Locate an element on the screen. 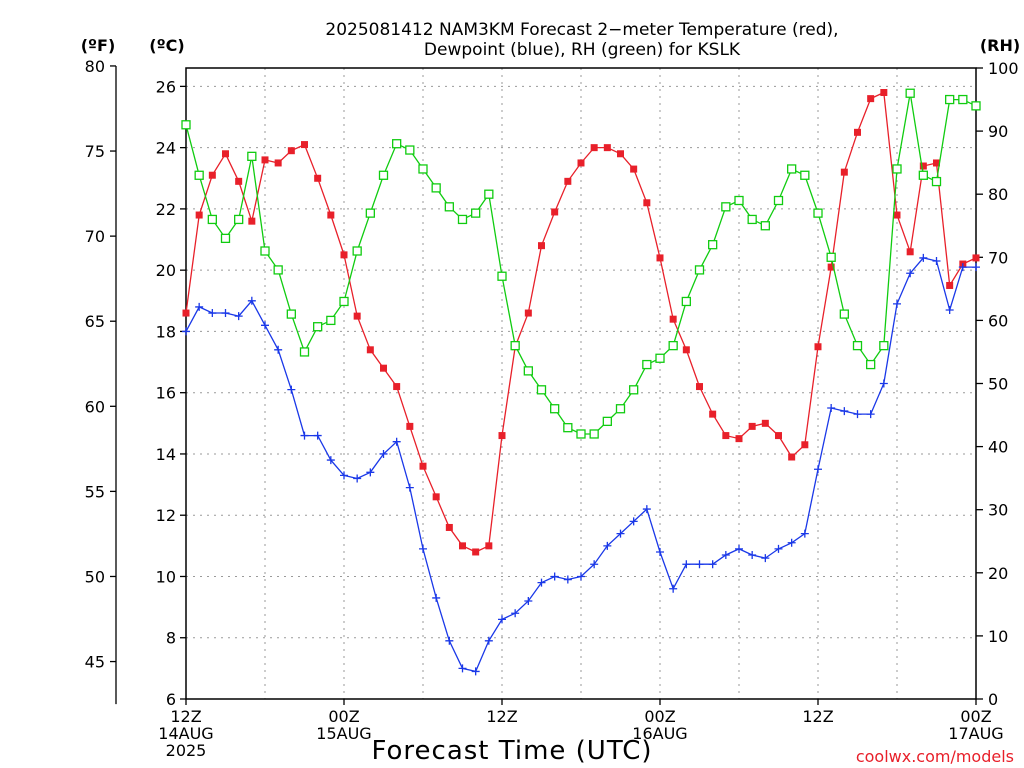 The height and width of the screenshot is (768, 1024). fahrenheit-tick-label: 70 is located at coordinates (95, 236).